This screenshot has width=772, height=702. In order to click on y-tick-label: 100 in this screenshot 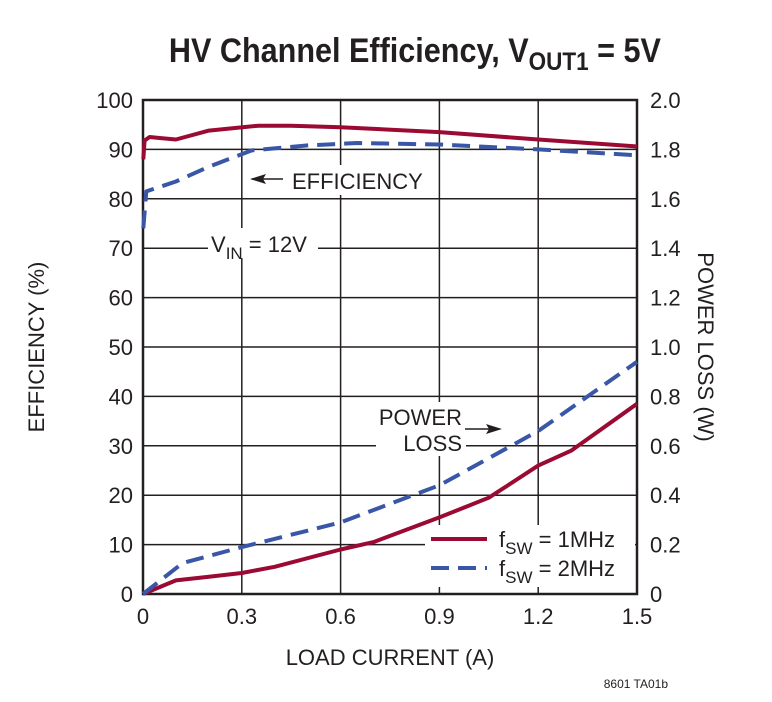, I will do `click(114, 100)`.